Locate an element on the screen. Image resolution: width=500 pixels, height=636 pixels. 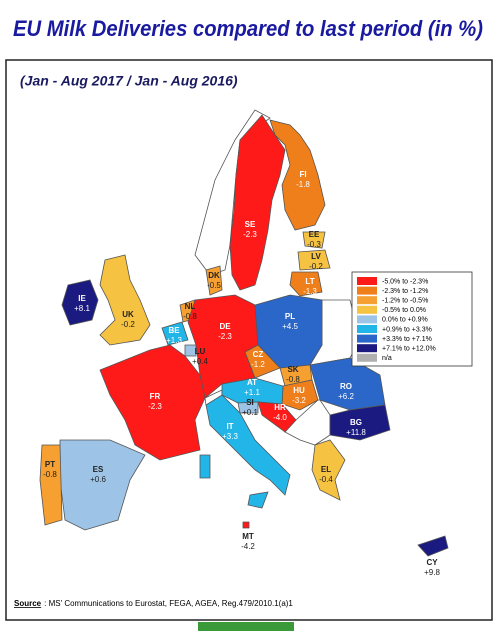
country-value: -4.2 is located at coordinates (248, 546).